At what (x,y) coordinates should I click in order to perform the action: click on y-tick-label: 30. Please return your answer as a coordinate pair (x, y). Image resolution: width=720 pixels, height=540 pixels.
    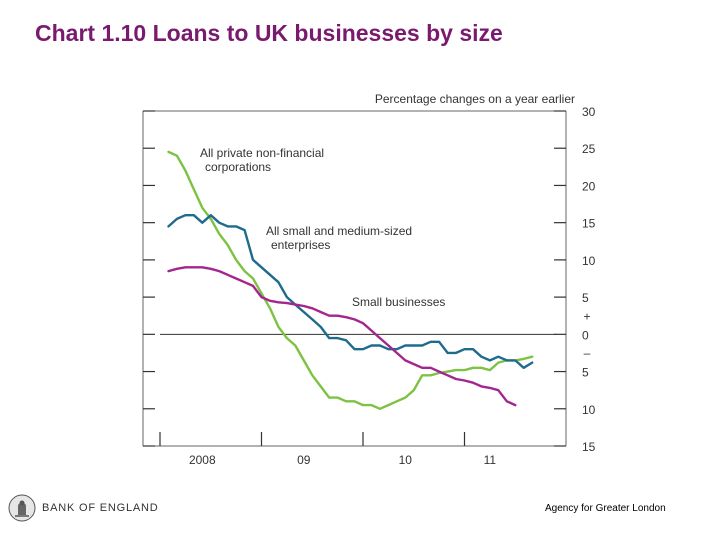
    Looking at the image, I should click on (589, 112).